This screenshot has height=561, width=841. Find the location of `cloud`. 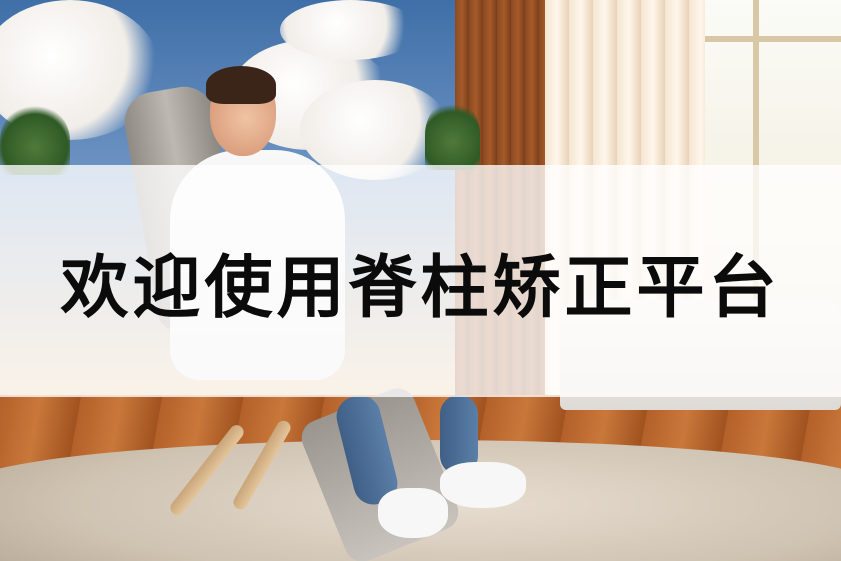

cloud is located at coordinates (350, 30).